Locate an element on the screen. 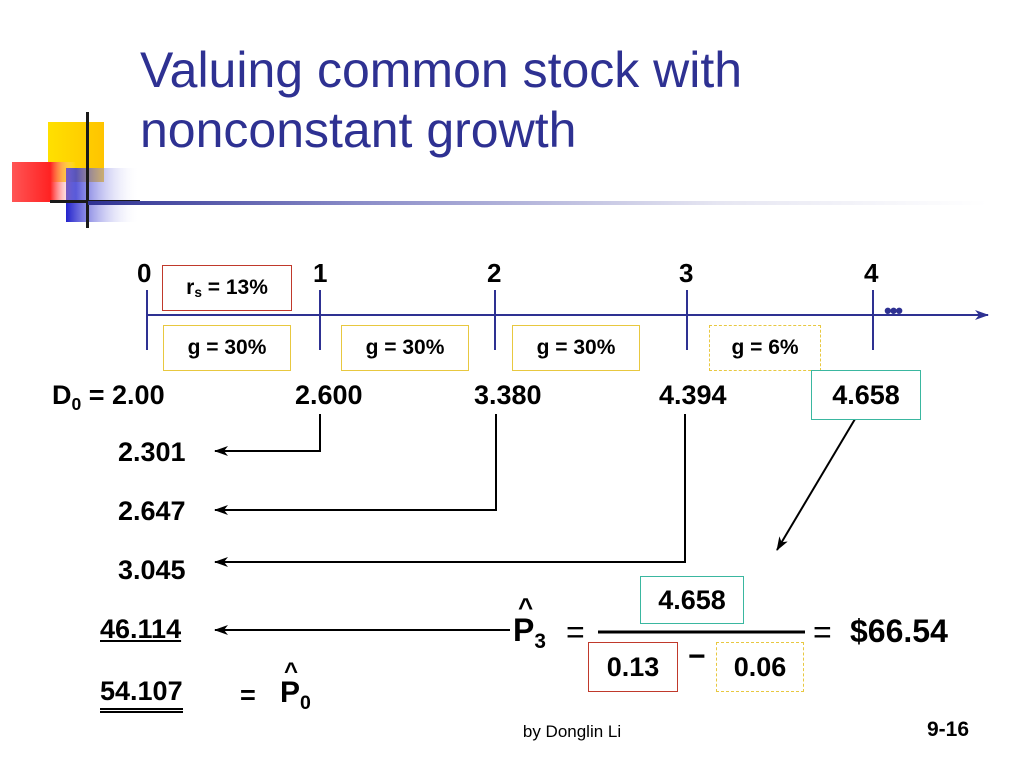 This screenshot has height=768, width=1024. growth-box-4: g = 6% is located at coordinates (765, 348).